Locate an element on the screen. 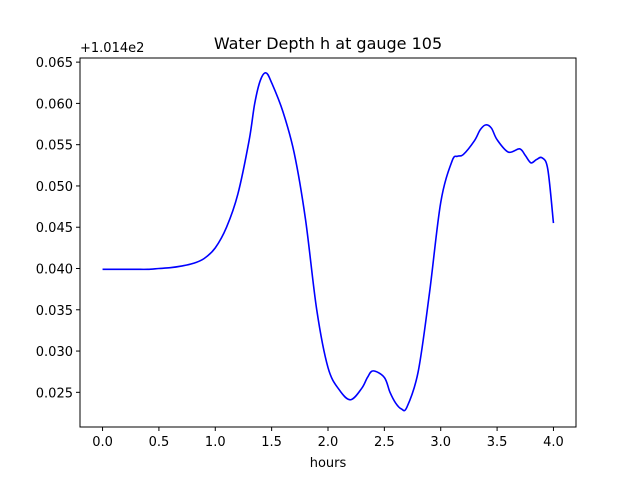  x-tick-label: 2.5 is located at coordinates (384, 442).